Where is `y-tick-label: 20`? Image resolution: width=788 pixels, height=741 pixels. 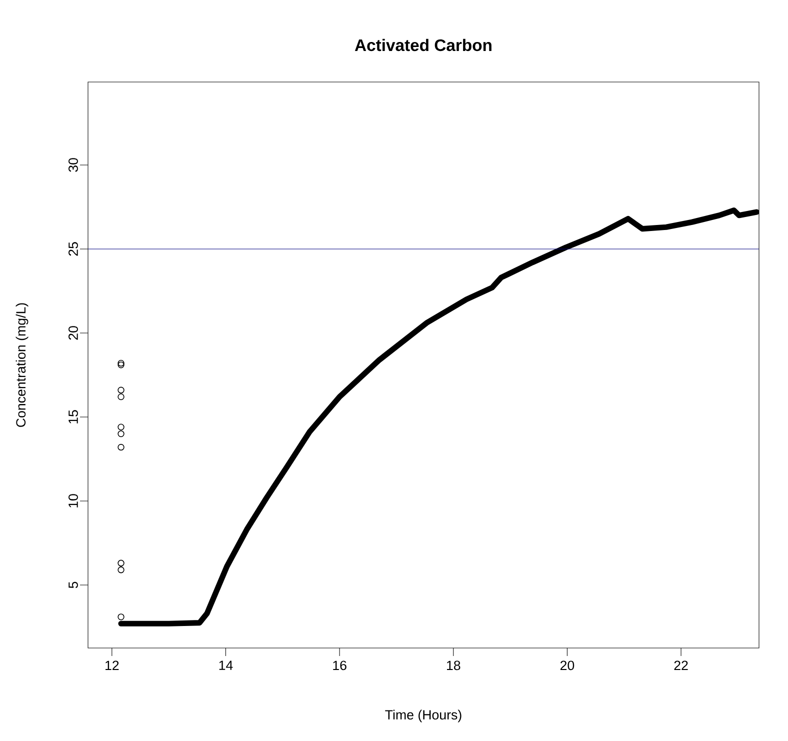
y-tick-label: 20 is located at coordinates (73, 333).